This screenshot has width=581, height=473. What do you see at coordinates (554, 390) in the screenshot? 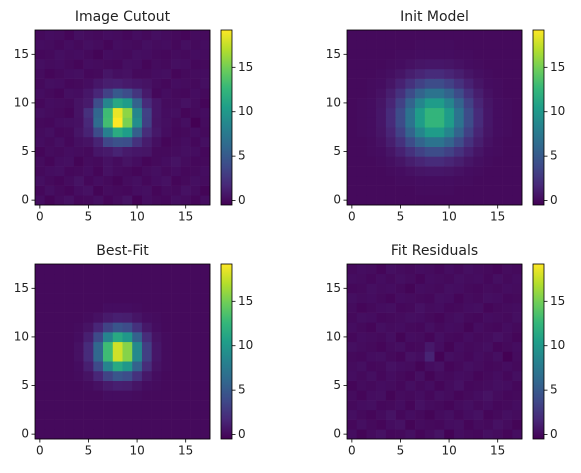
I see `colorbar-tick-label: 5` at bounding box center [554, 390].